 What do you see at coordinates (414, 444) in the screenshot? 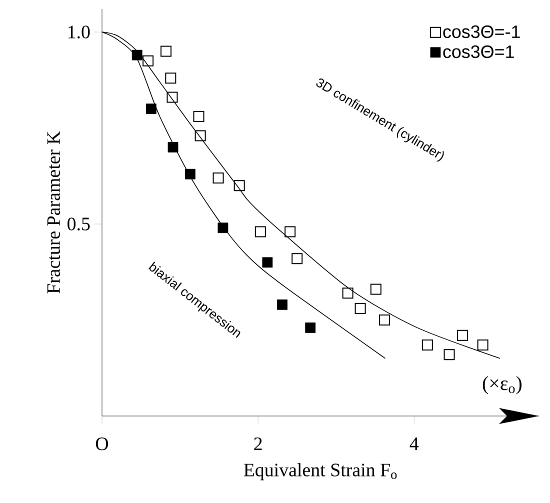
I see `x-tick-label: 4` at bounding box center [414, 444].